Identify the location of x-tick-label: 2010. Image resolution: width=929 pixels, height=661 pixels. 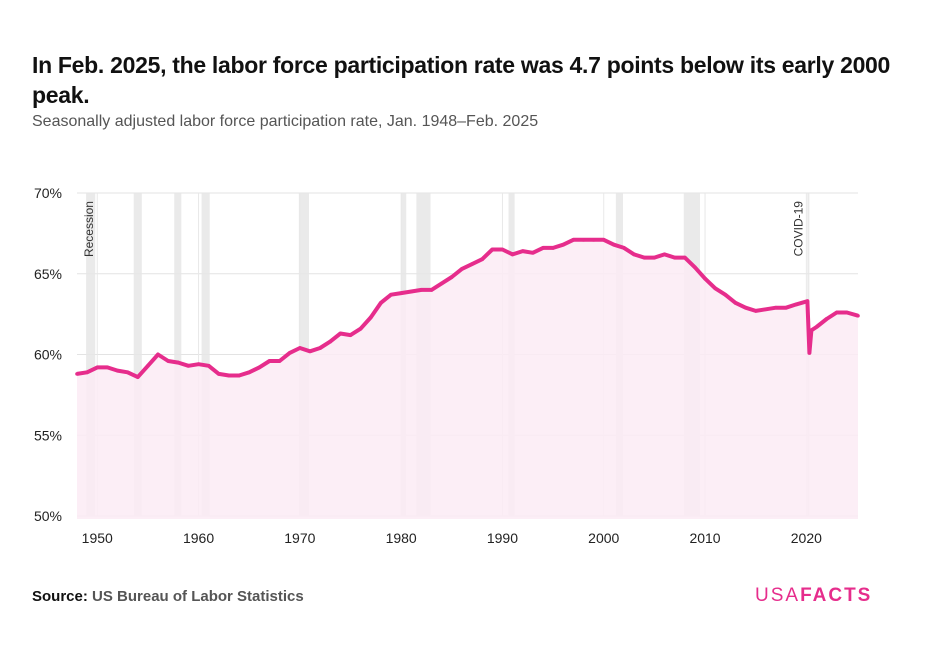
(704, 538).